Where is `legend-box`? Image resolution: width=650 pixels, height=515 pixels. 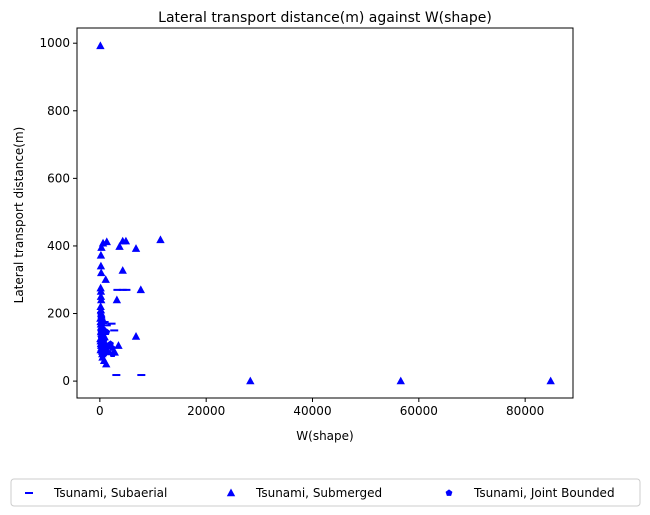 legend-box is located at coordinates (325, 492).